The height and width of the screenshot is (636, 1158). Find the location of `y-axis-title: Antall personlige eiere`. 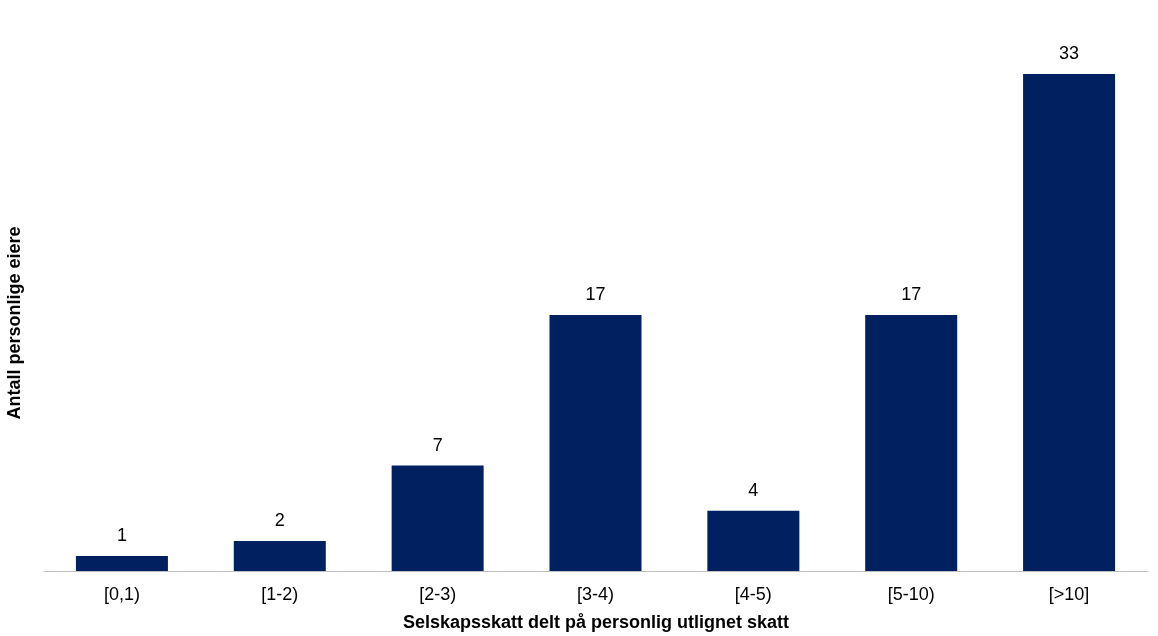

y-axis-title: Antall personlige eiere is located at coordinates (13, 323).